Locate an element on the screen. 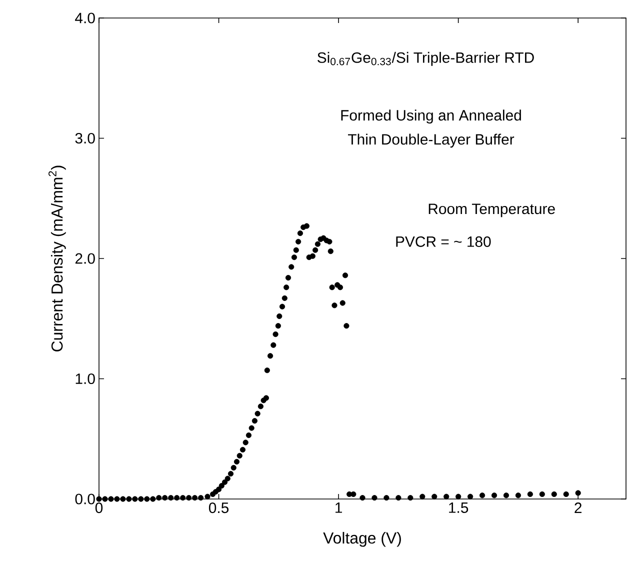 Image resolution: width=629 pixels, height=576 pixels. annotation: Formed Using an Annealed is located at coordinates (431, 117).